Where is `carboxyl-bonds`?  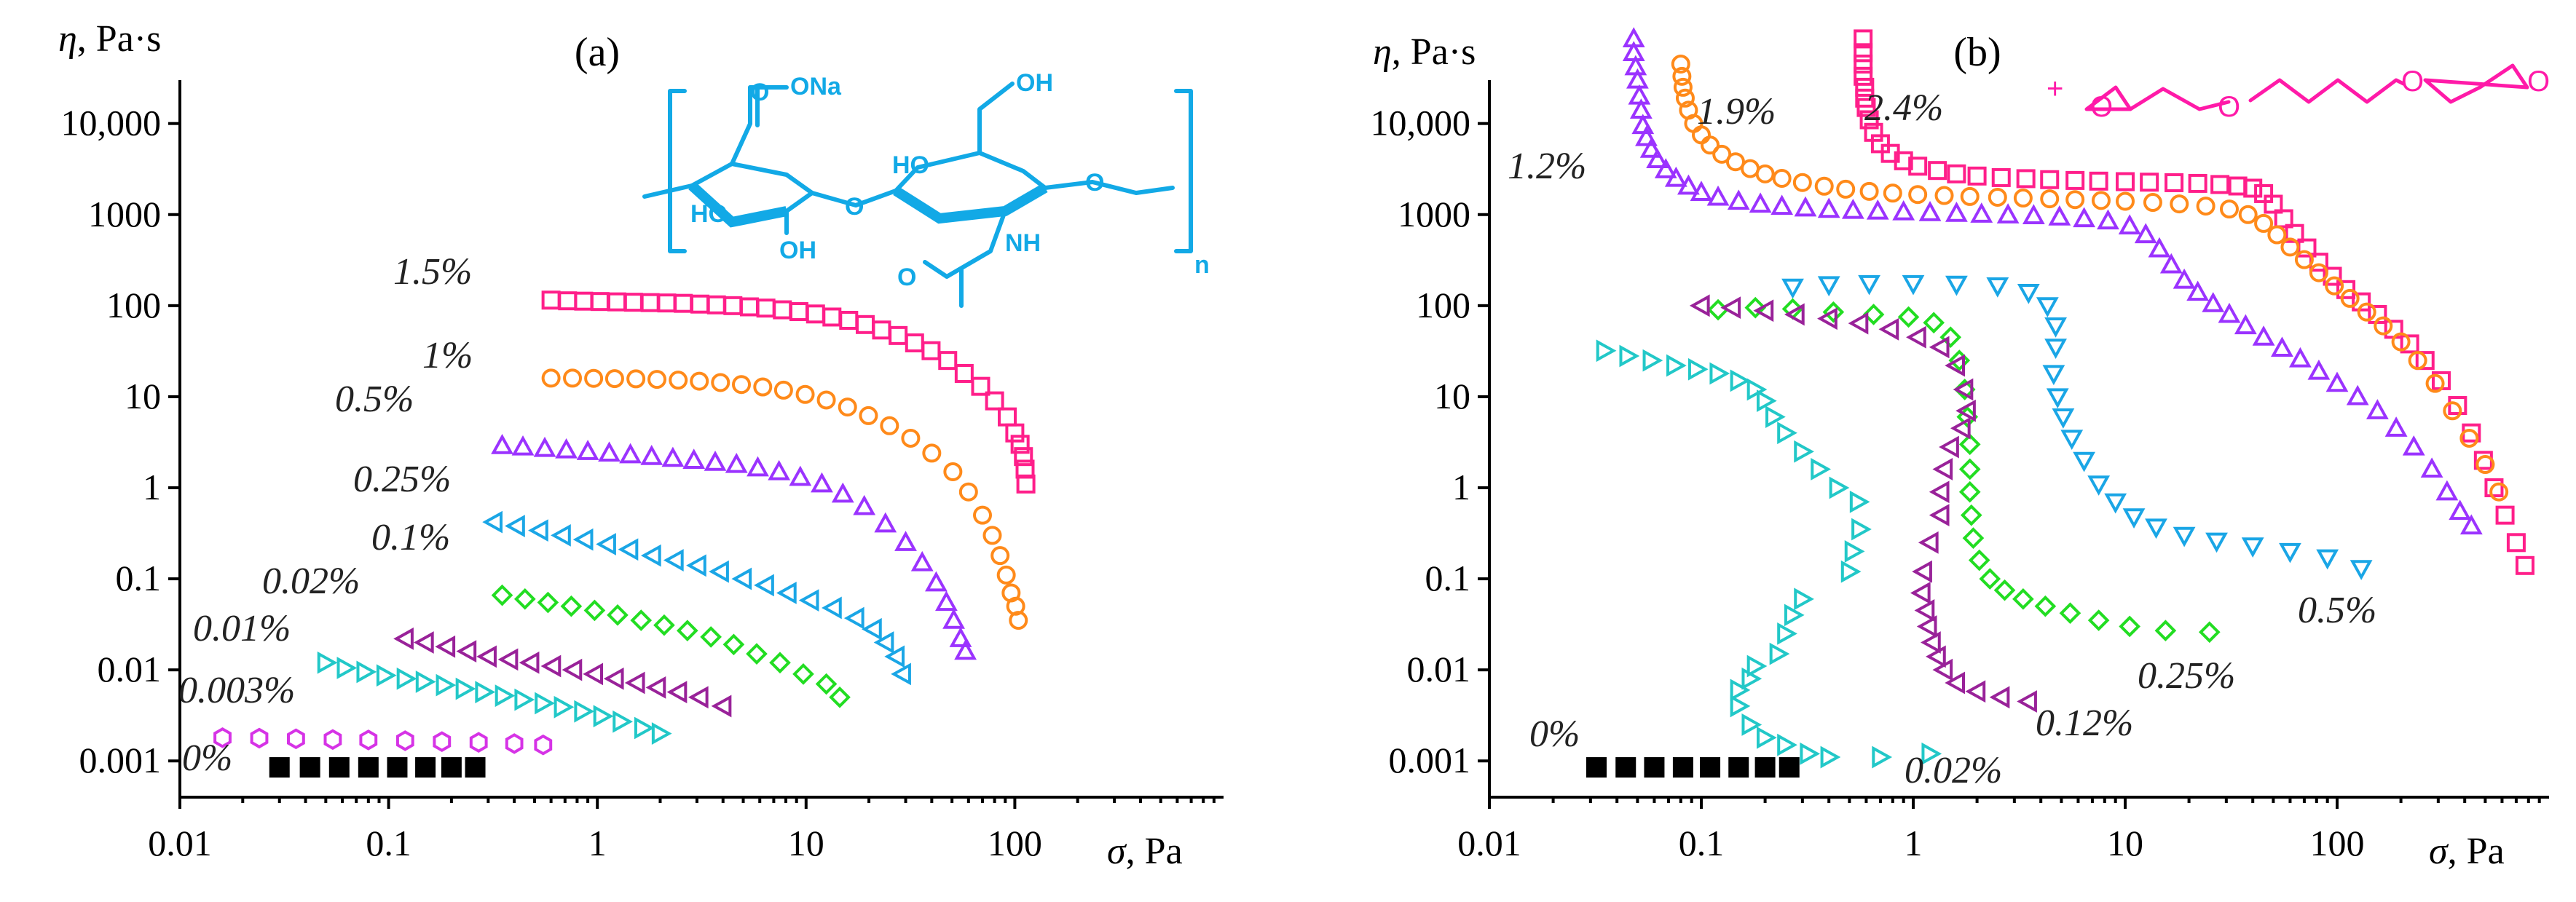 carboxyl-bonds is located at coordinates (745, 125).